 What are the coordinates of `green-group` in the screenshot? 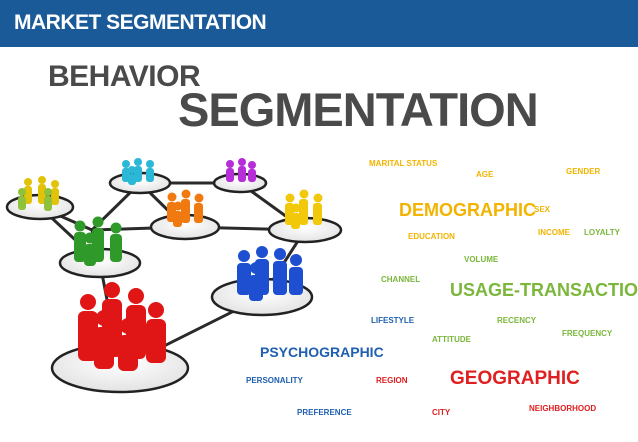 It's located at (38, 193).